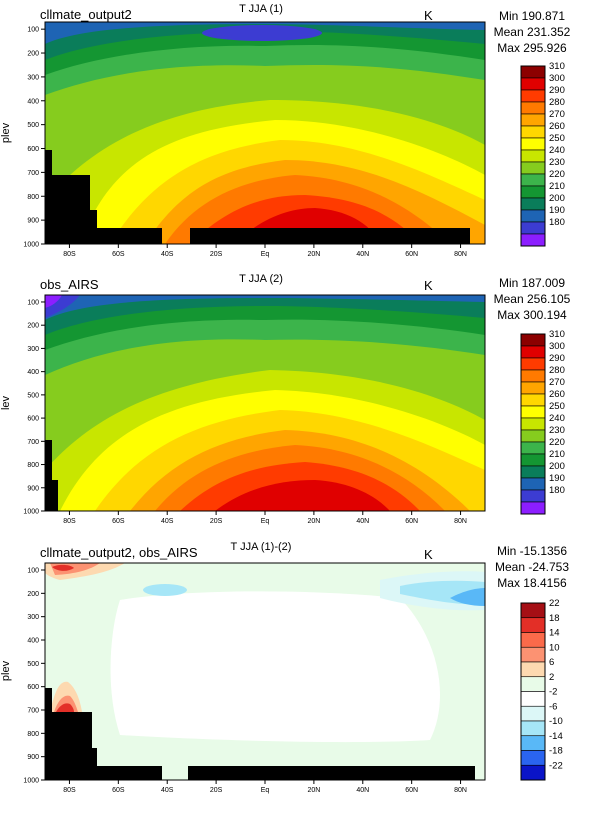  Describe the element at coordinates (557, 78) in the screenshot. I see `colorbar-label: 300` at that location.